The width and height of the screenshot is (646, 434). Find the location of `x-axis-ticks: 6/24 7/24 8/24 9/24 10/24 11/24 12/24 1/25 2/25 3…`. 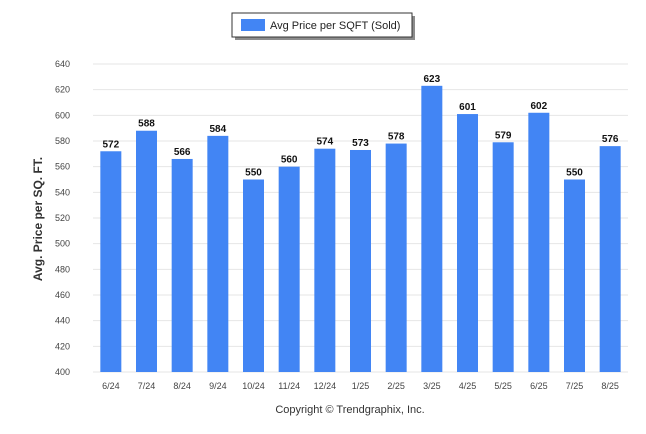

x-axis-ticks: 6/24 7/24 8/24 9/24 10/24 11/24 12/24 1/25 2/25 3… is located at coordinates (360, 386).